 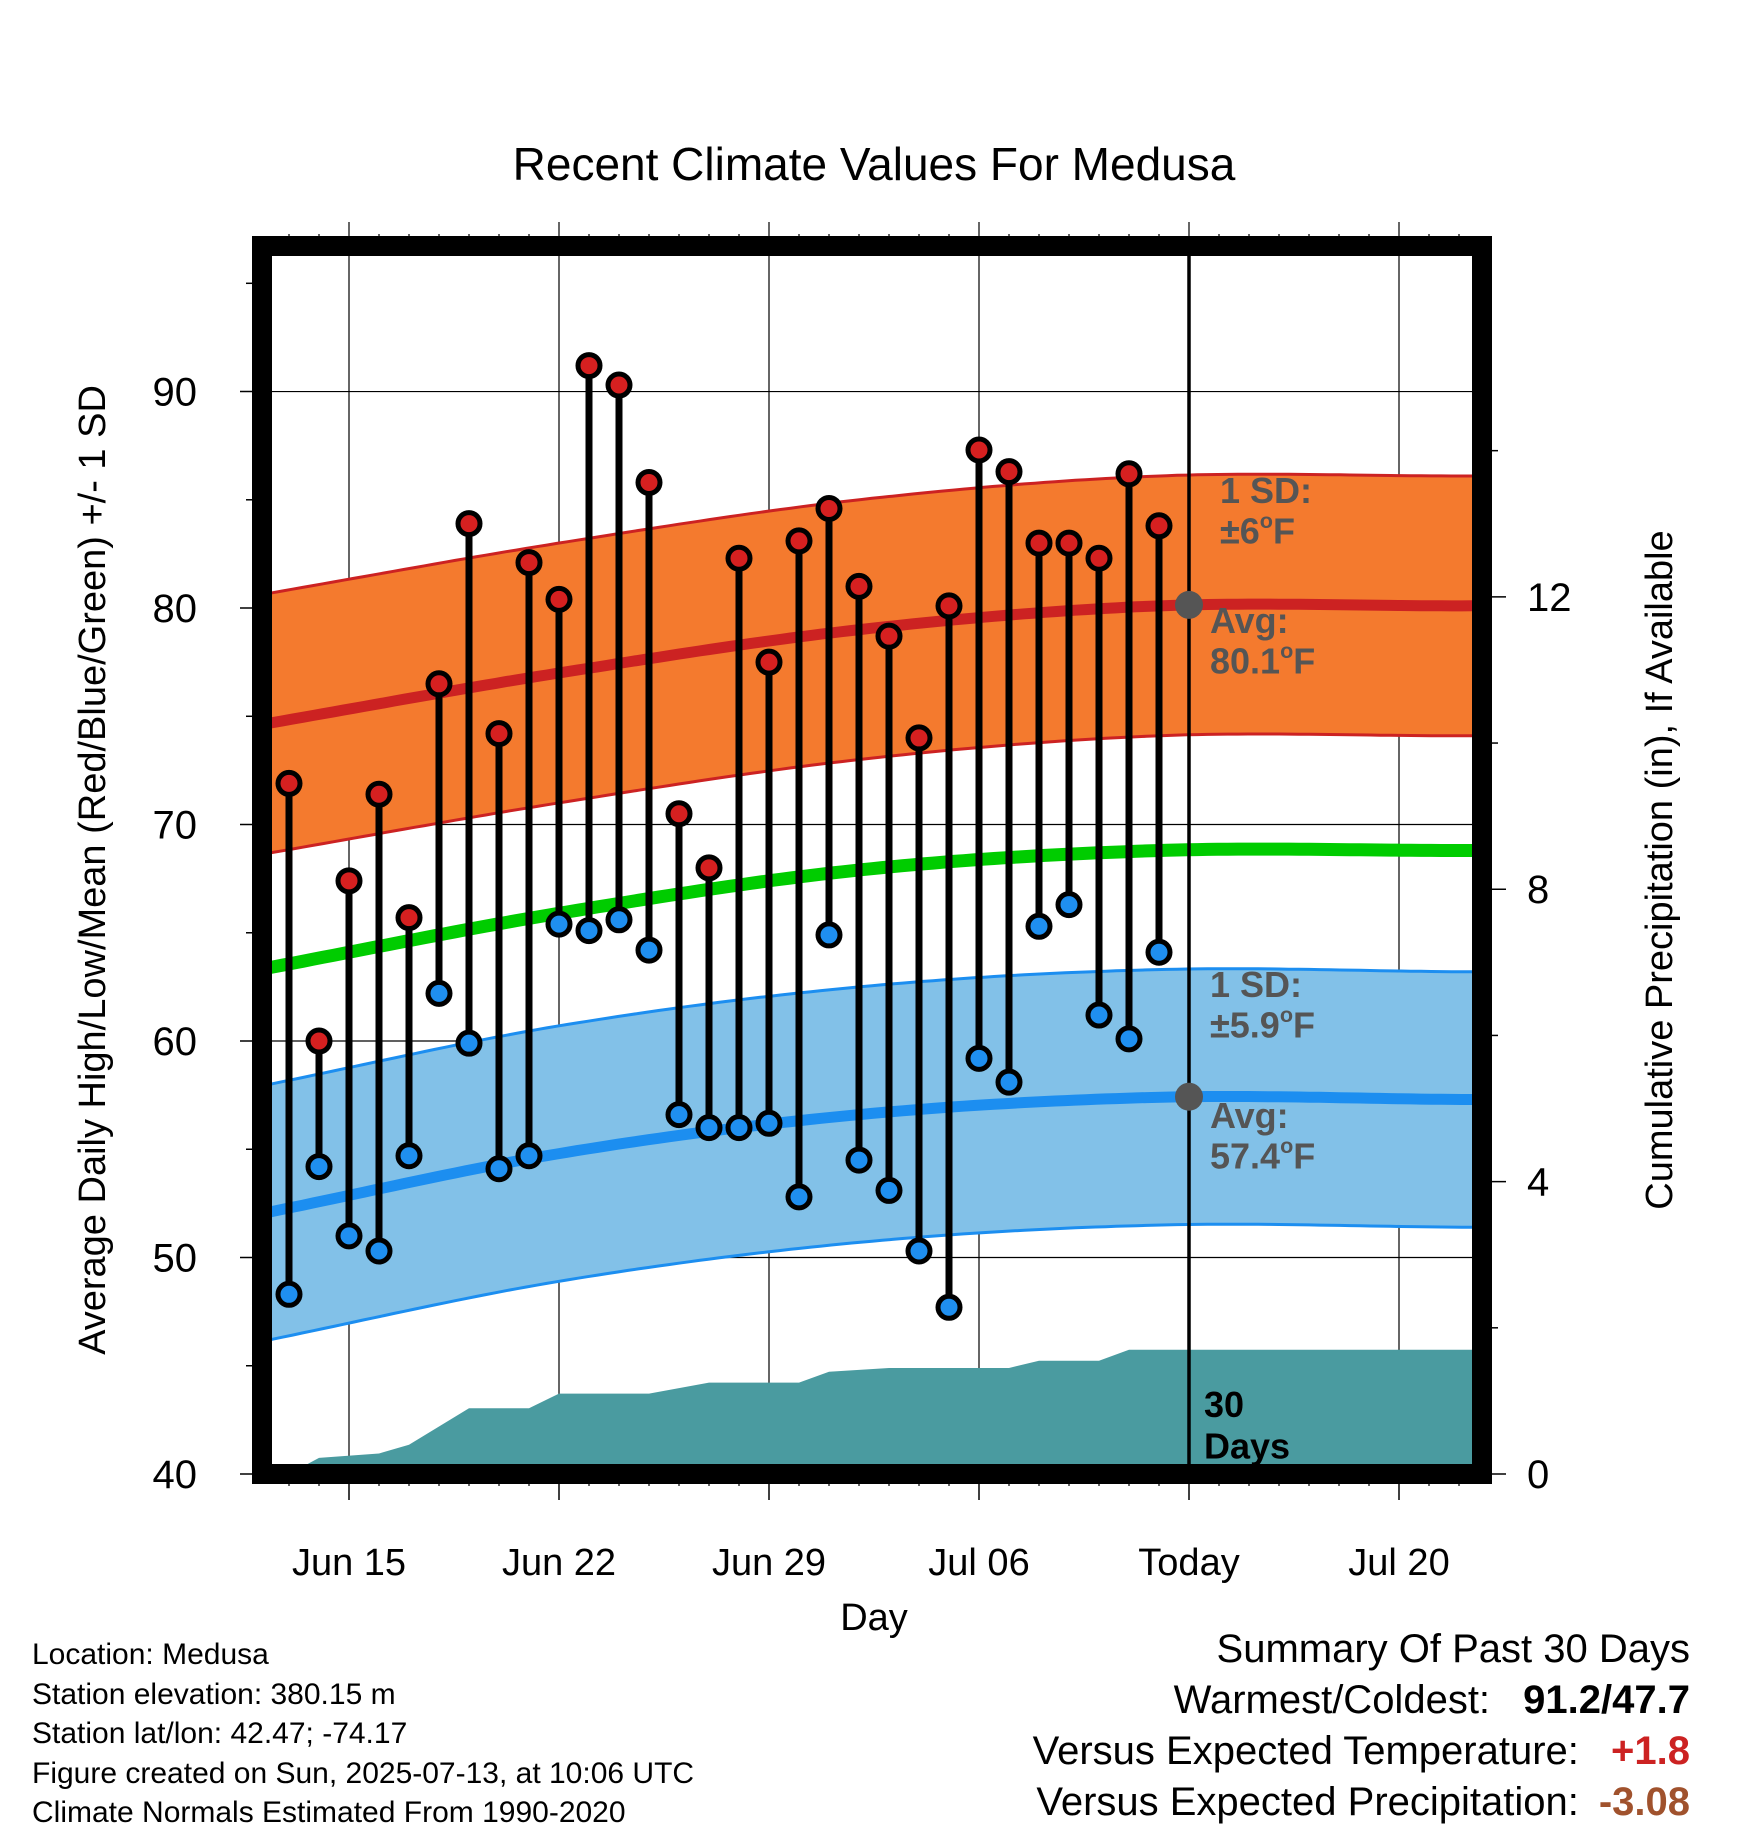 I want to click on latlon-text: Station lat/lon: 42.47; -74.17, so click(x=220, y=1733).